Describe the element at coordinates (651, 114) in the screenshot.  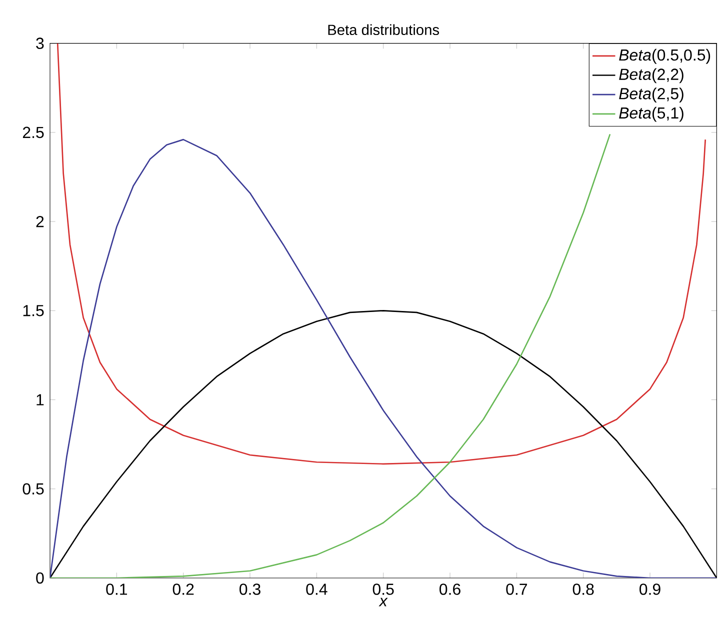
I see `legend-label: Beta(5,1)` at that location.